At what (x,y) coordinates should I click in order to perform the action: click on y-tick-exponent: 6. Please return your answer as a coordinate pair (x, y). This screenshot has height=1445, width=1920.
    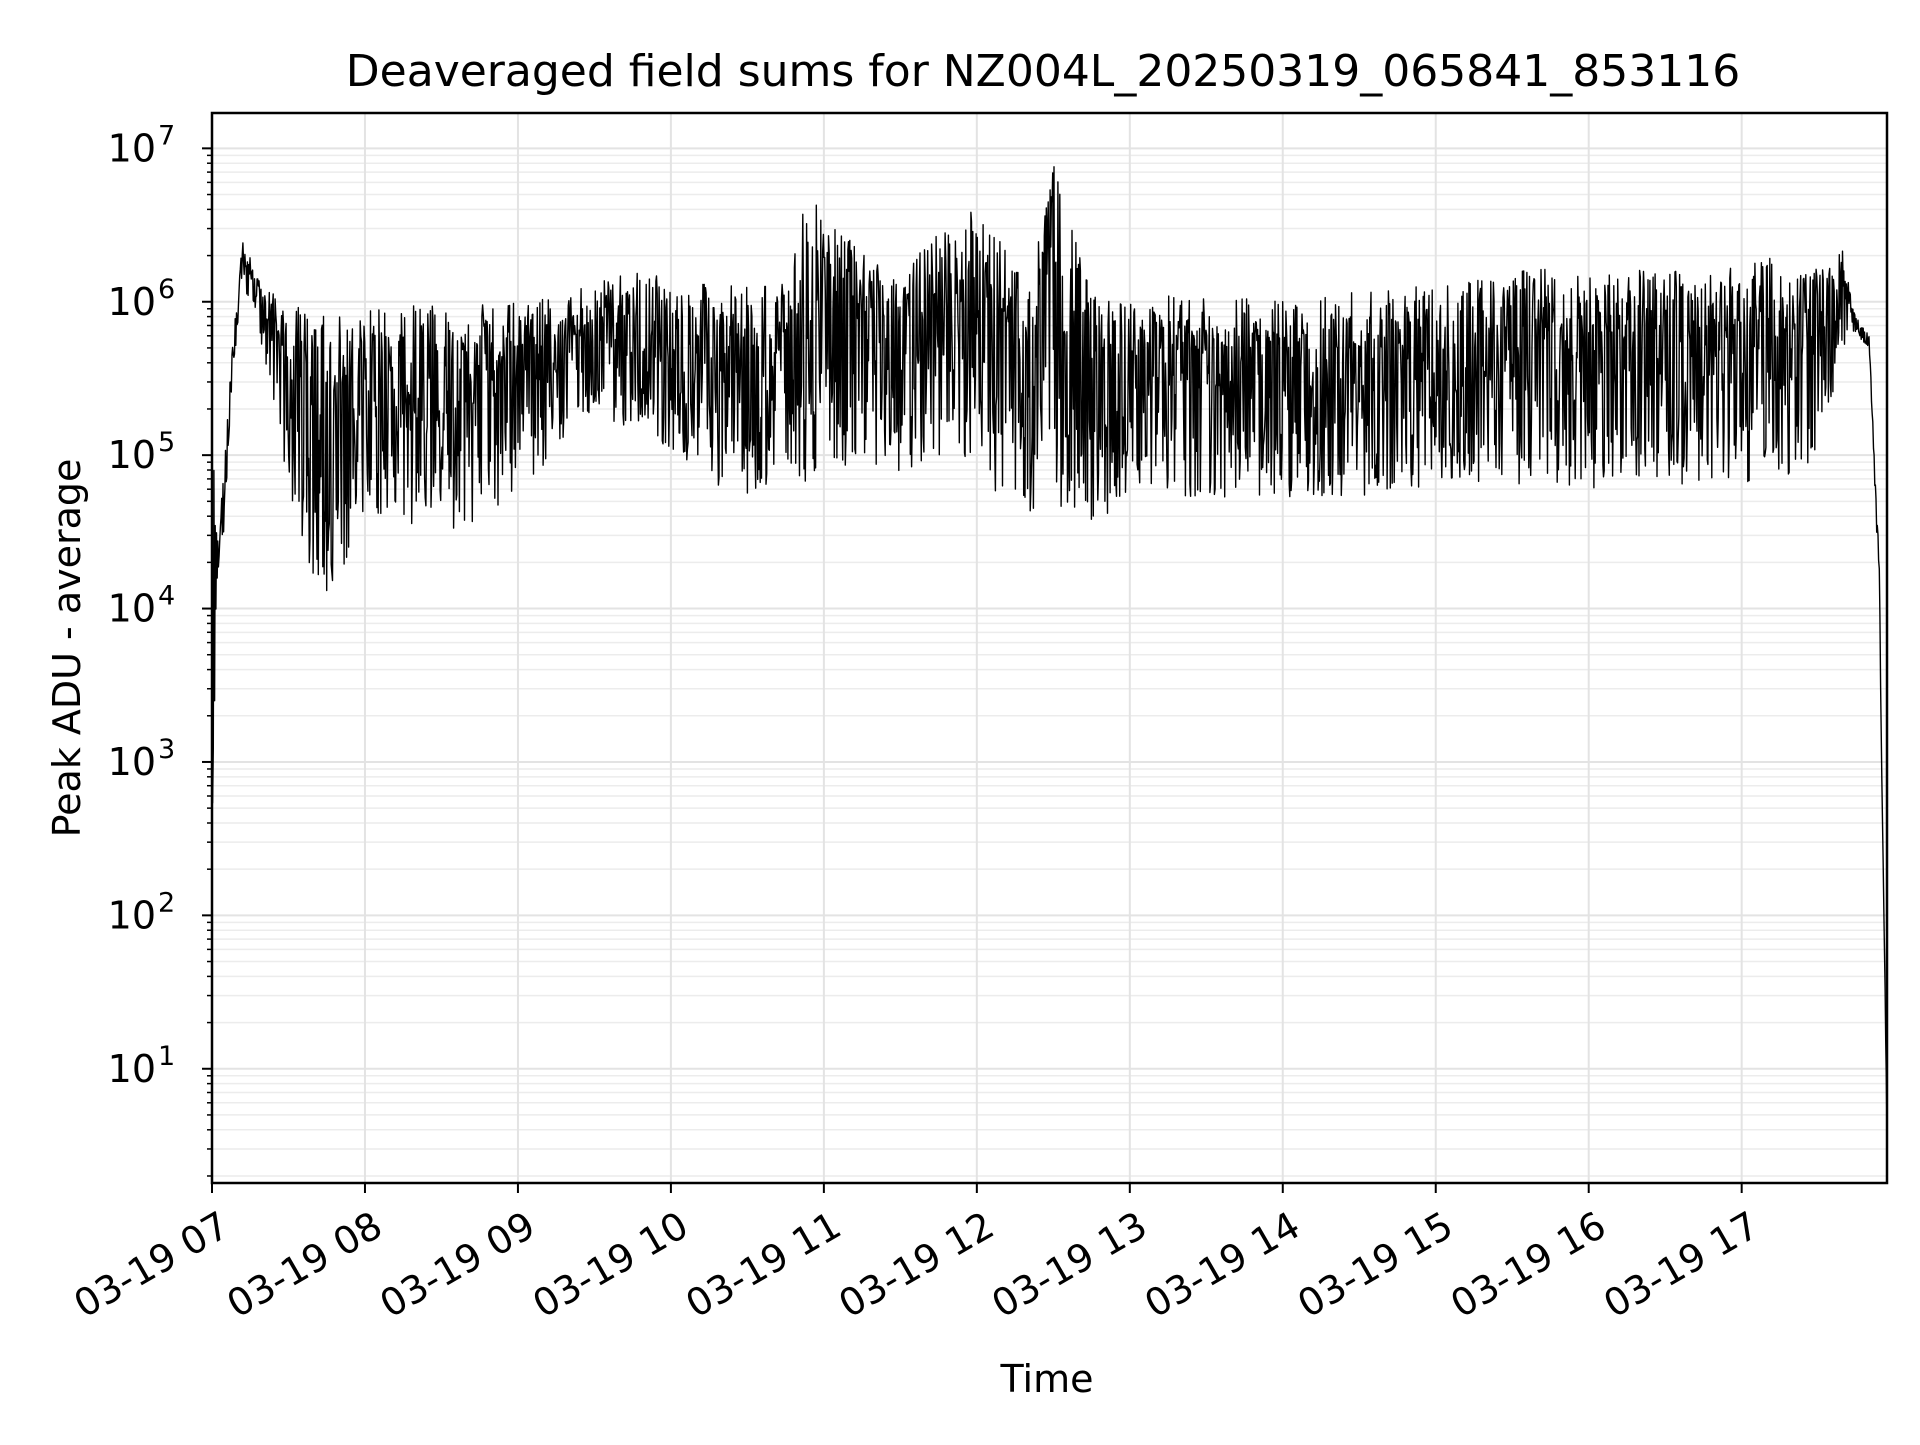
    Looking at the image, I should click on (166, 289).